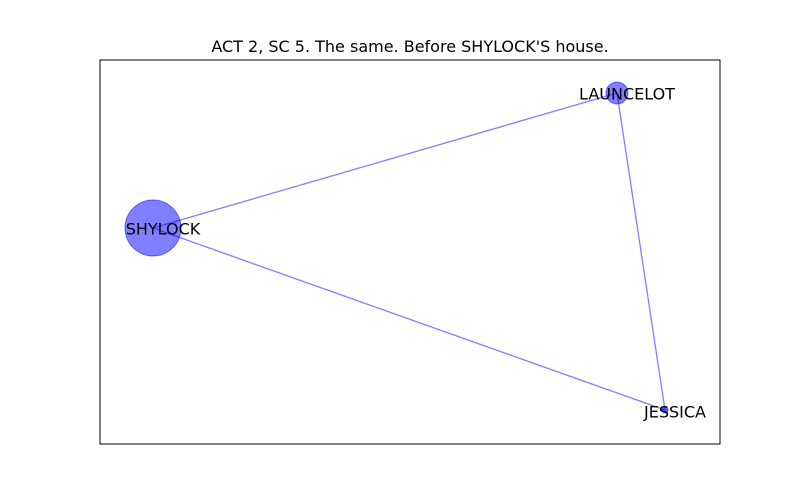  What do you see at coordinates (163, 229) in the screenshot?
I see `node-label-shylock: SHYLOCK` at bounding box center [163, 229].